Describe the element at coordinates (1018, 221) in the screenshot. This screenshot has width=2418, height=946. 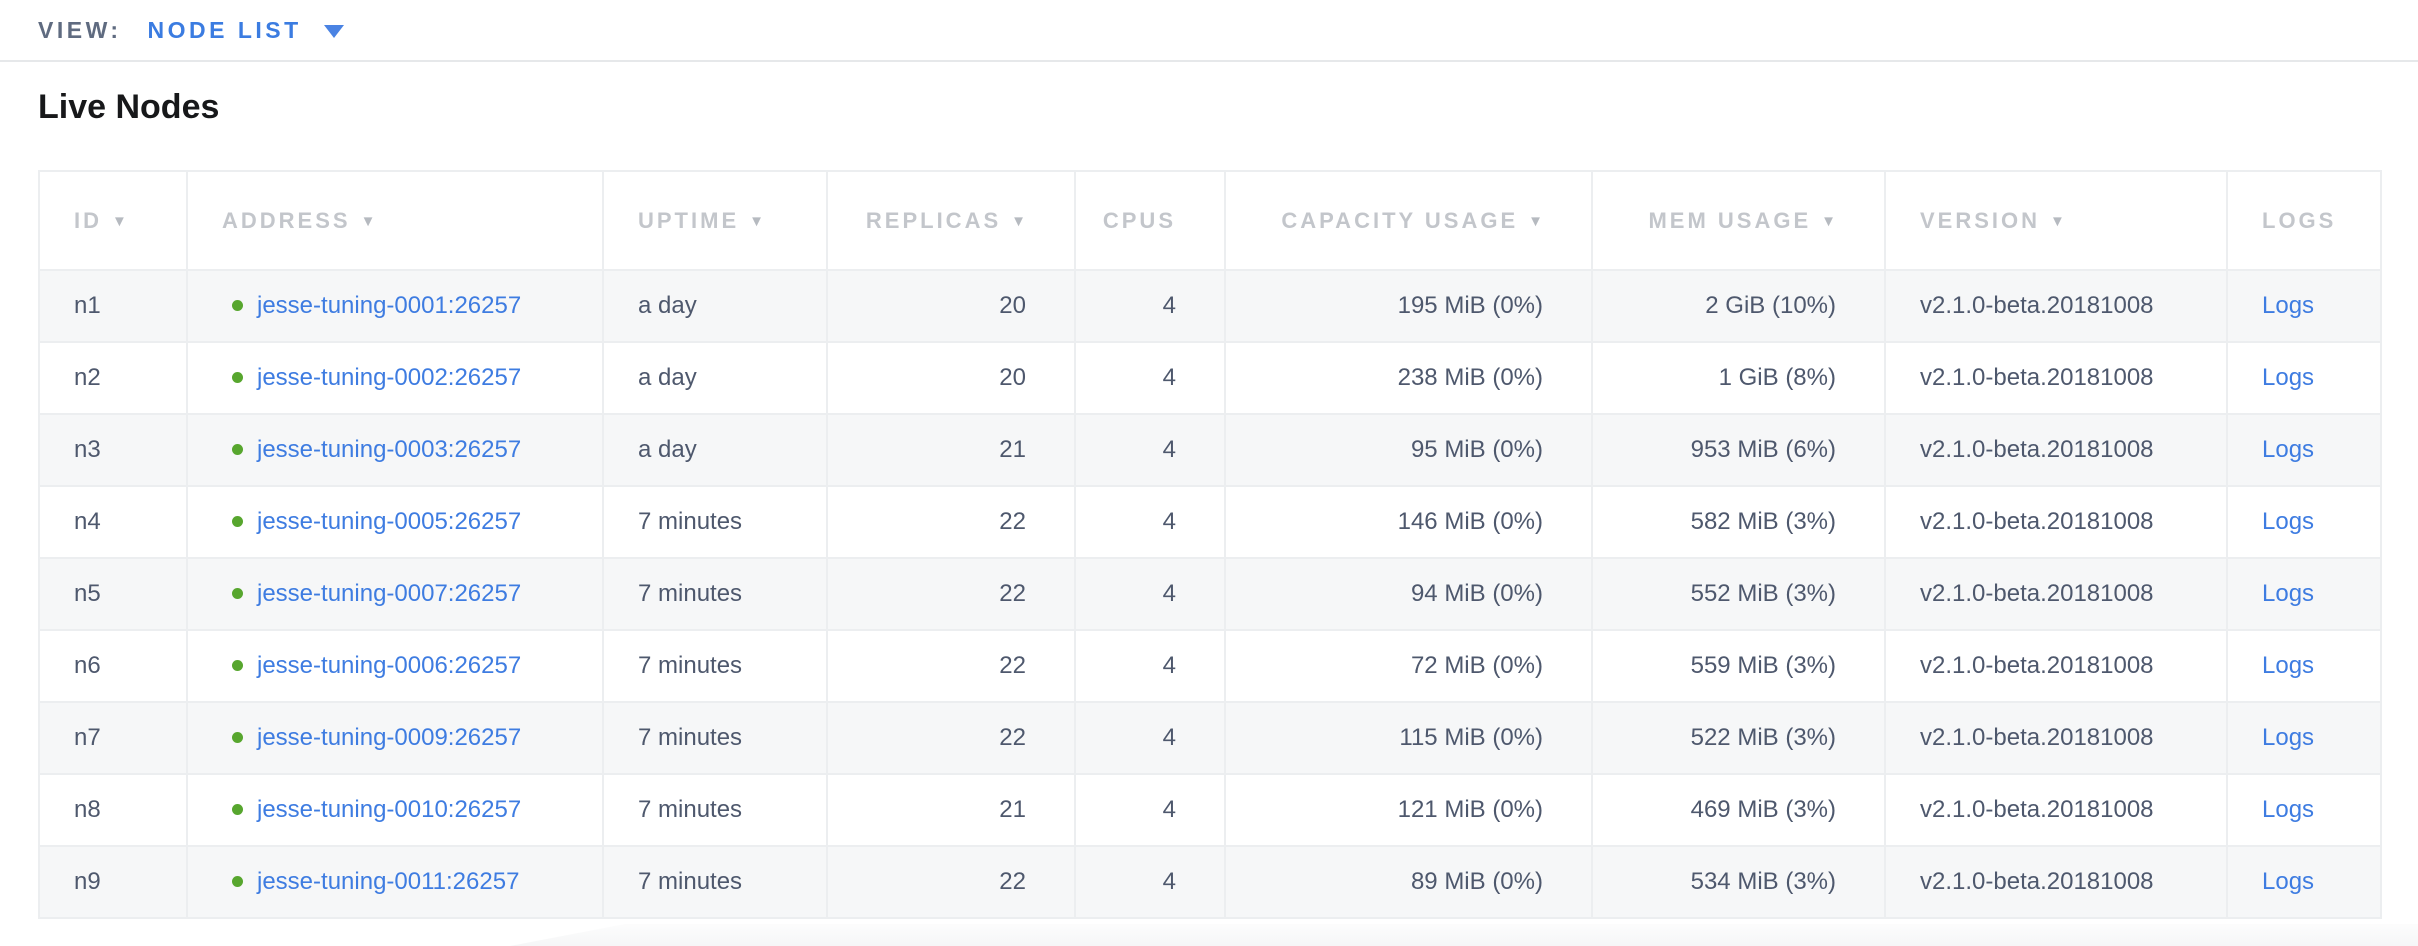
I see `sort-arrow-icon: ▼` at that location.